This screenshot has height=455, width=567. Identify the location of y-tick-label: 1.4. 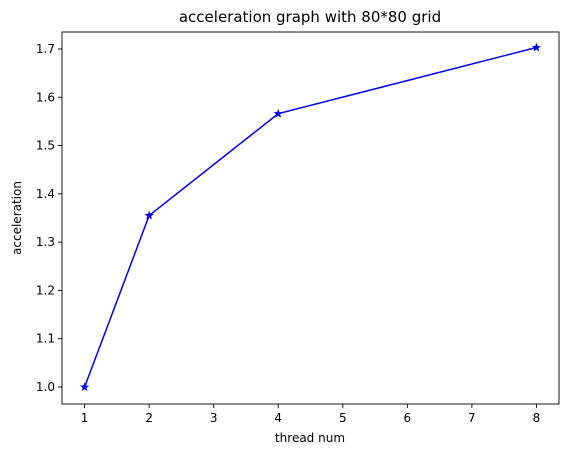
(45, 194).